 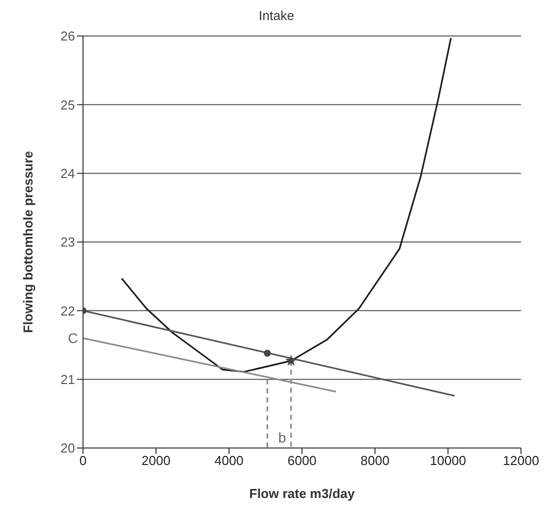 I want to click on chart-title: Intake, so click(x=277, y=16).